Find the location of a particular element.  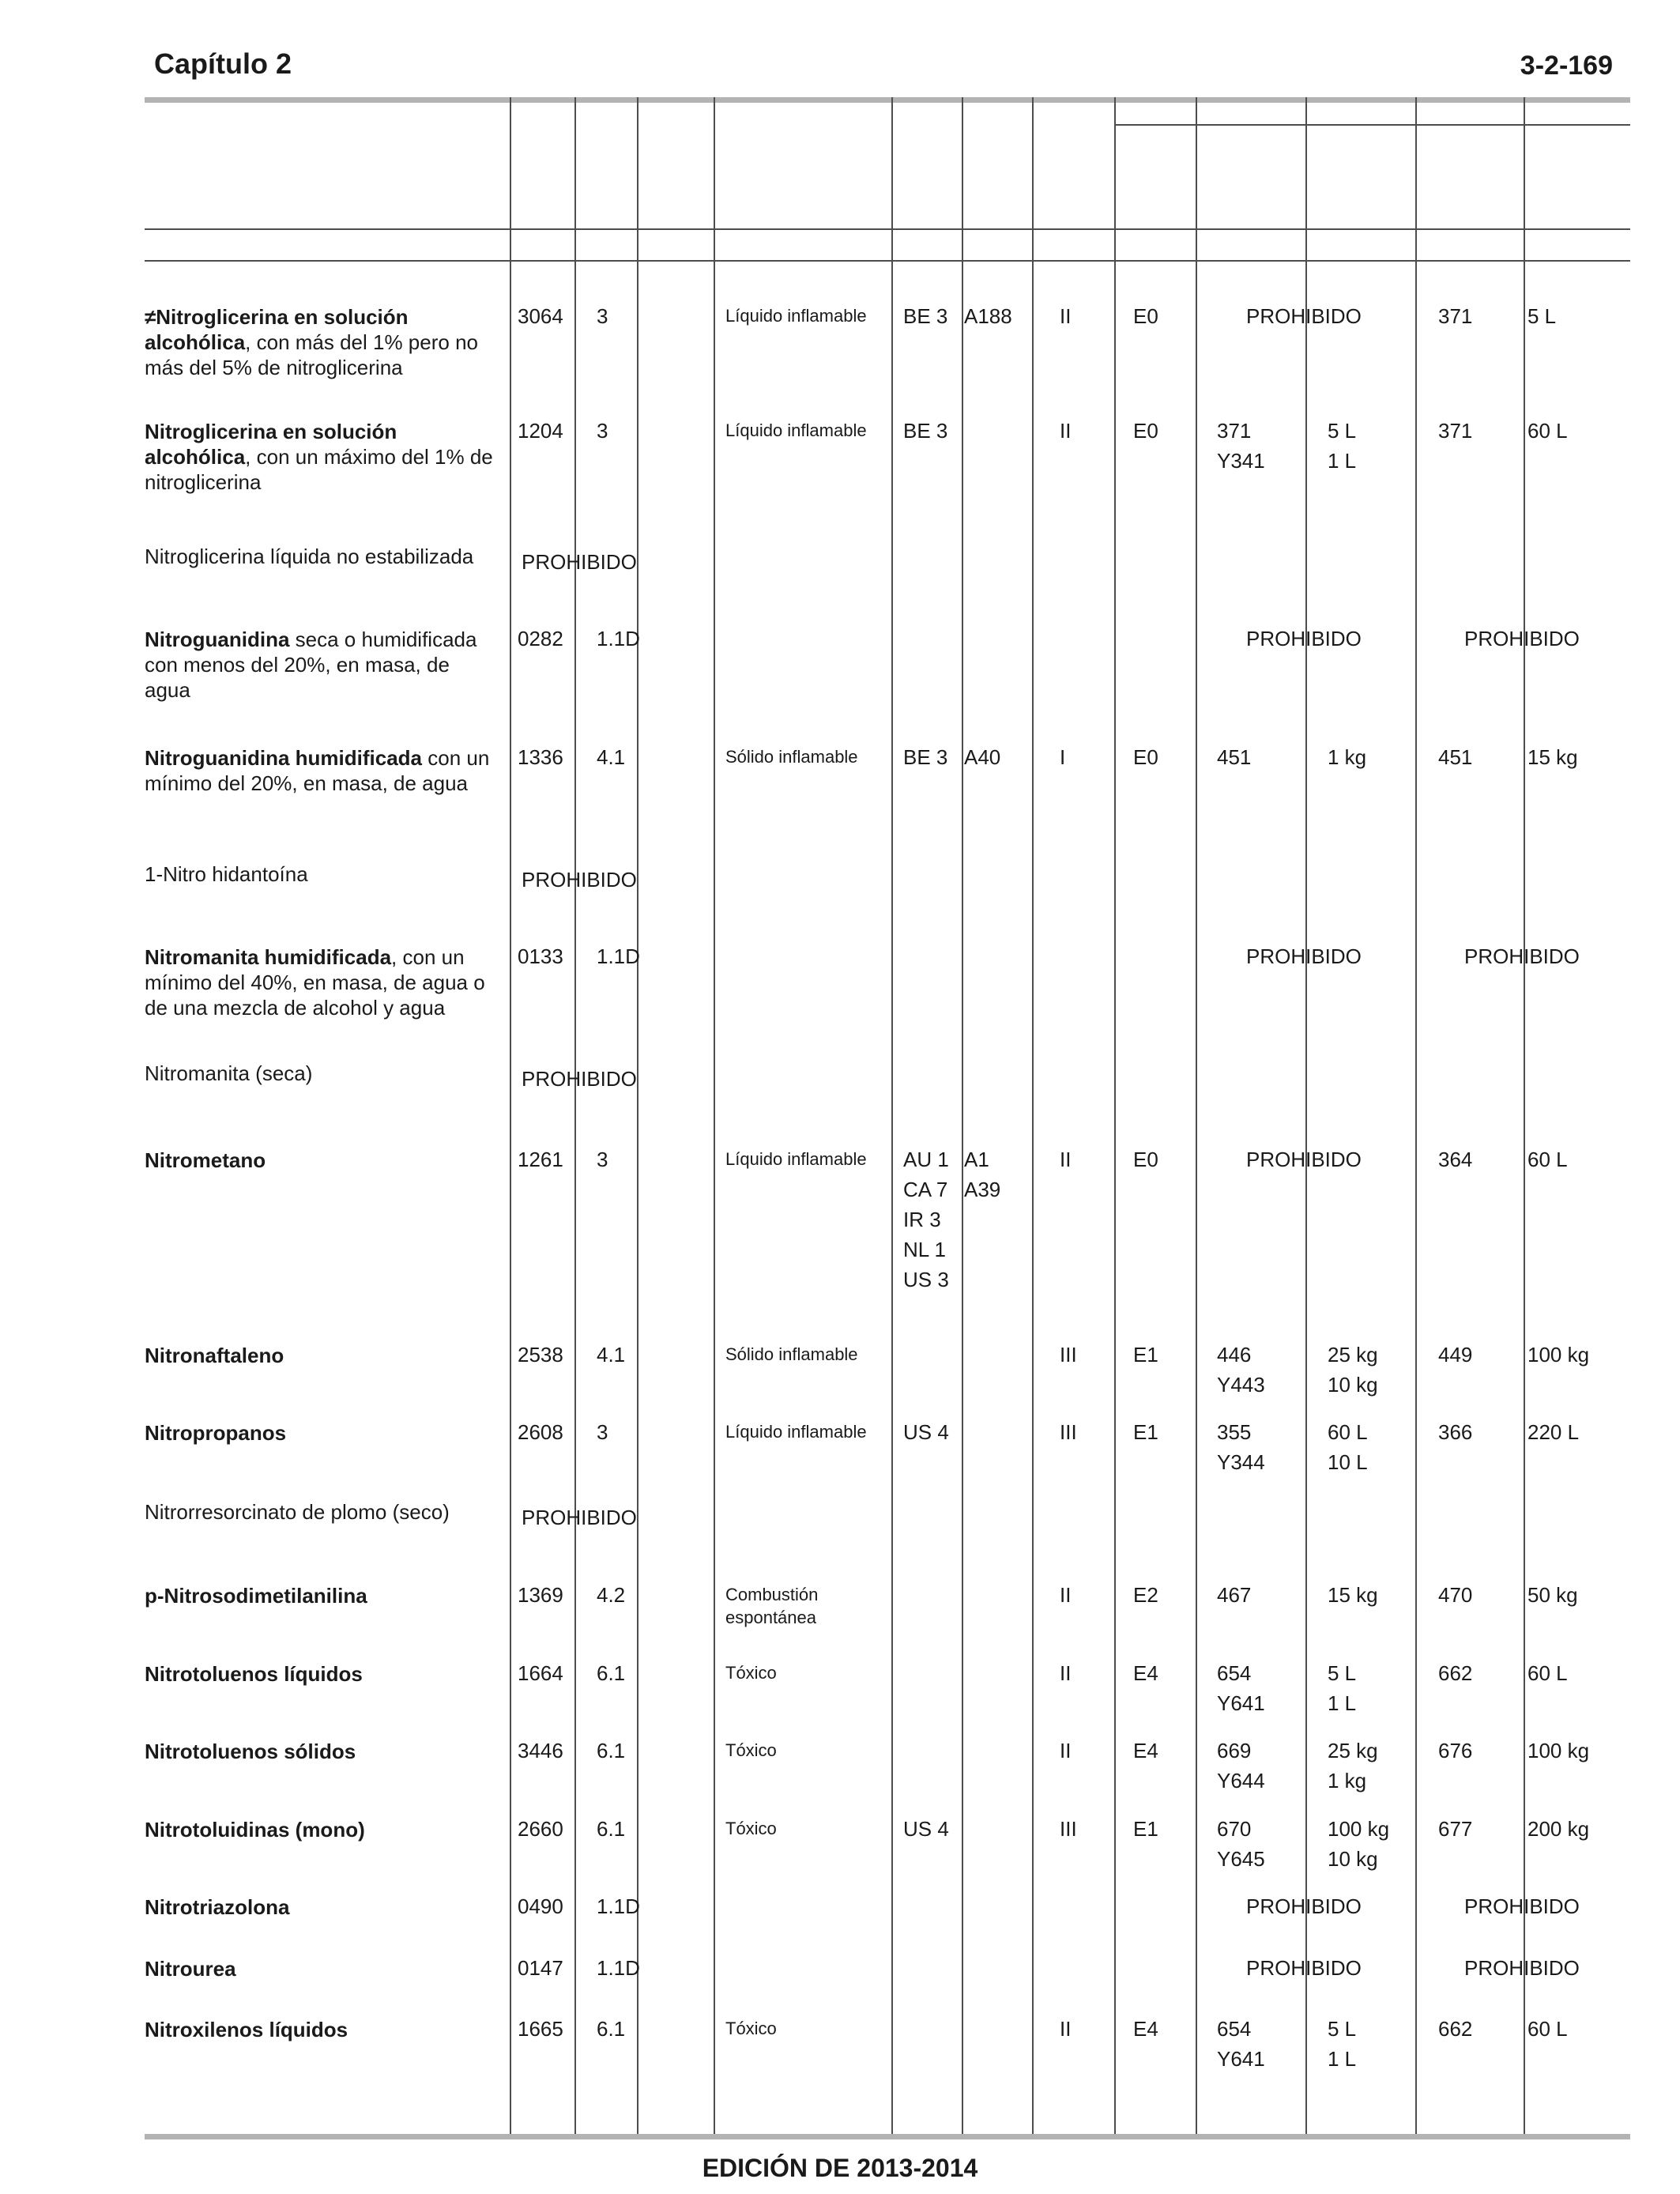

substance-name-bold: Nitrotoluenos sólidos is located at coordinates (250, 1752).